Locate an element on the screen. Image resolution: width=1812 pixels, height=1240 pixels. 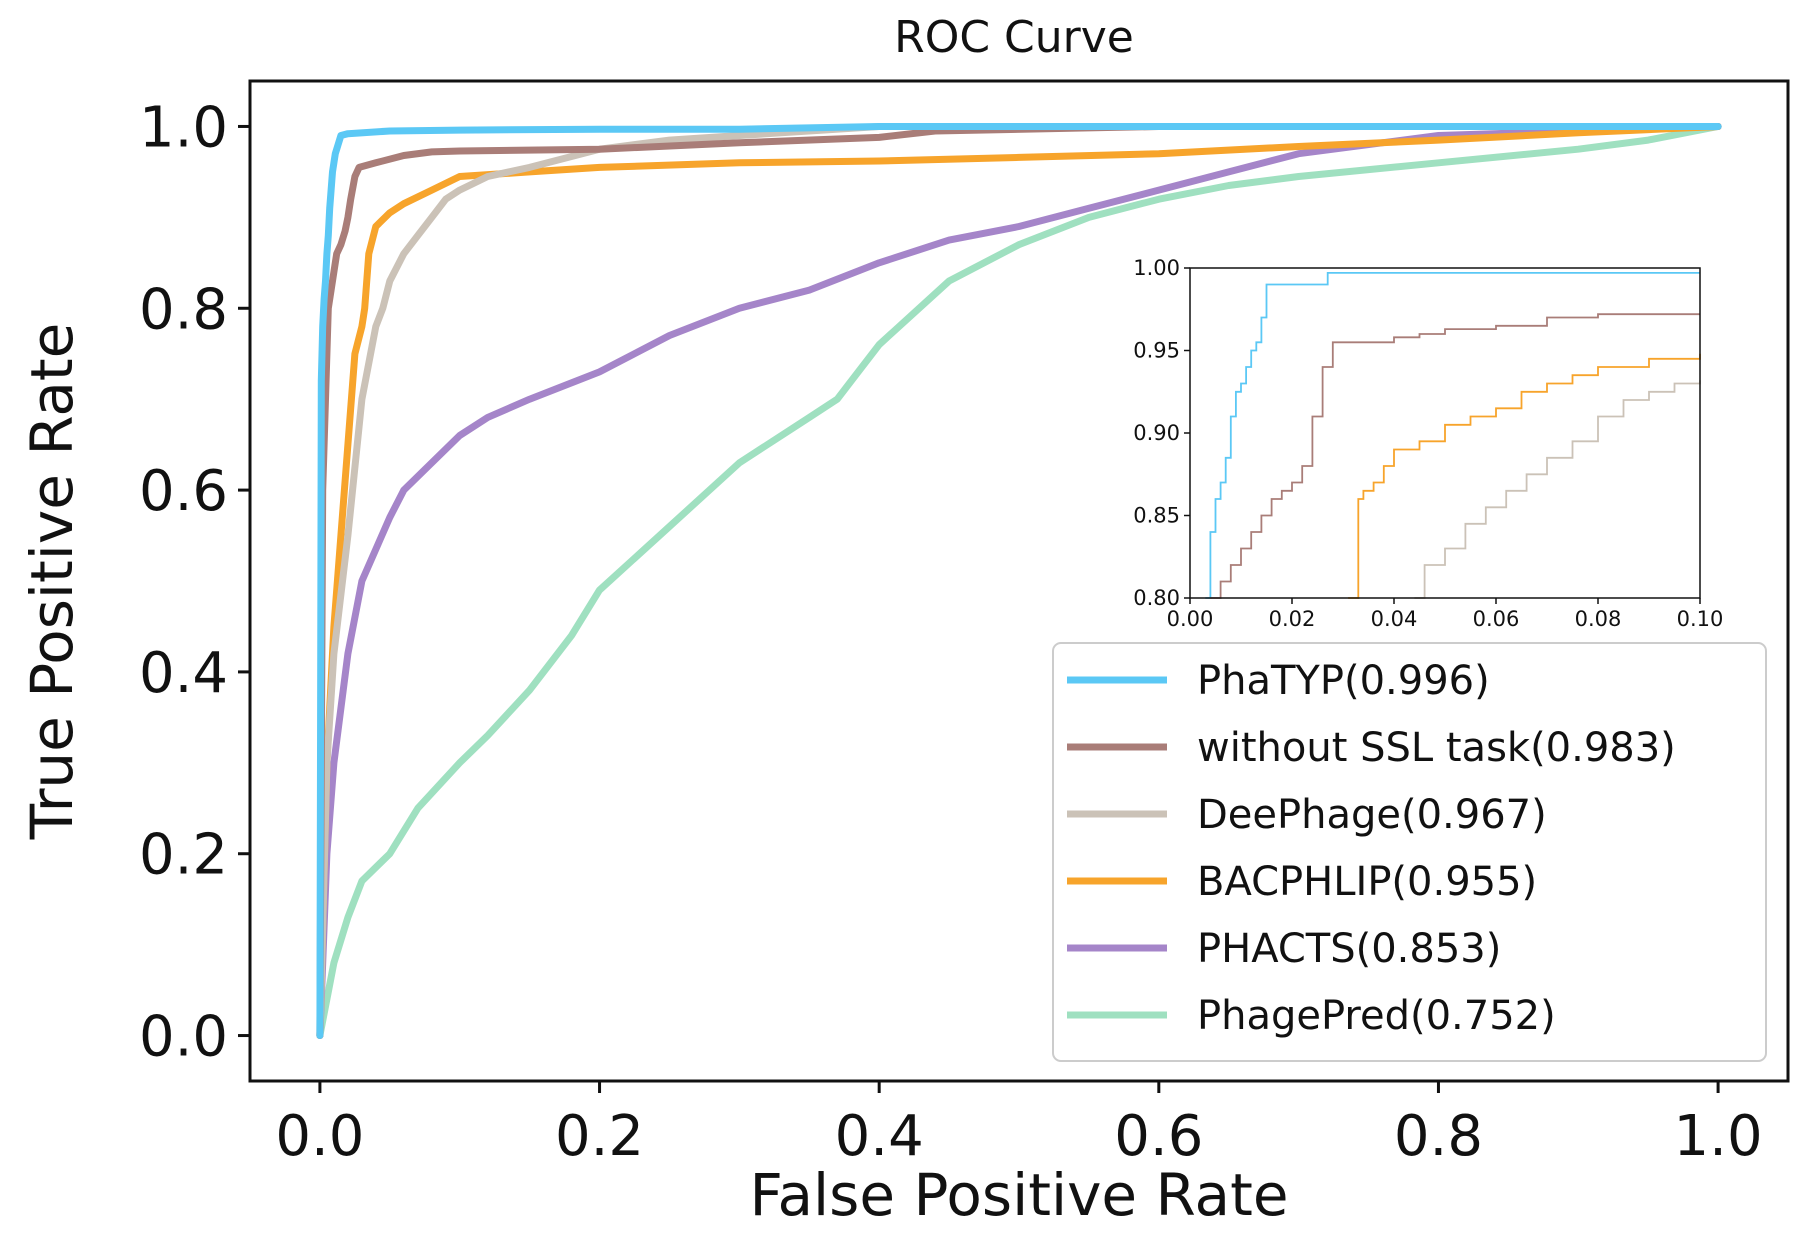
y-tick-label: 0.4 is located at coordinates (183, 673).